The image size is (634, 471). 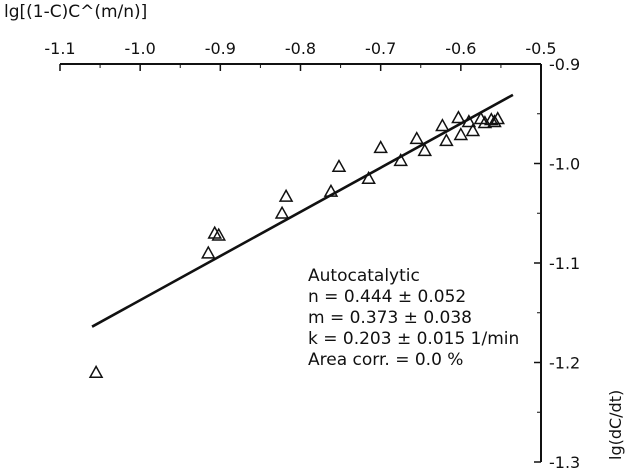 What do you see at coordinates (76, 12) in the screenshot?
I see `x-axis-label: lg[(1-C)C^(m/n)]` at bounding box center [76, 12].